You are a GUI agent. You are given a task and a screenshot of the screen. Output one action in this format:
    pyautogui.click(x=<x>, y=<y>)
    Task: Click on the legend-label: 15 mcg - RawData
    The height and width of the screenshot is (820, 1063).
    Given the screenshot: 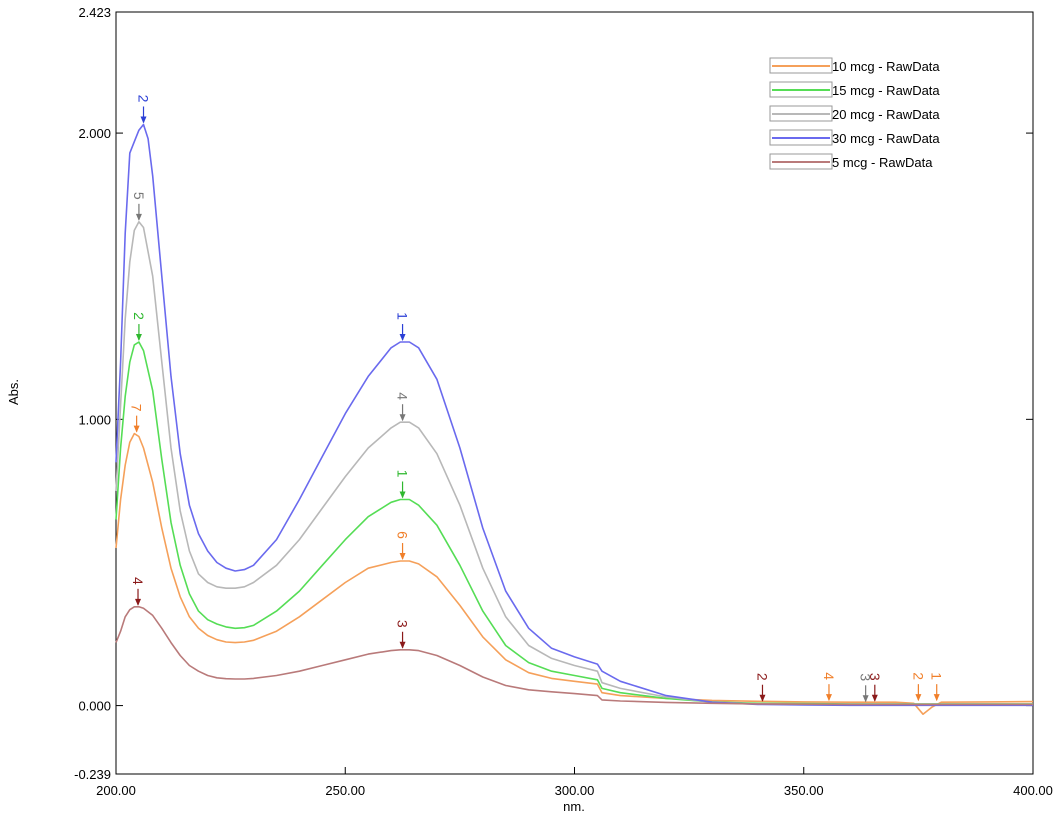 What is the action you would take?
    pyautogui.click(x=886, y=90)
    